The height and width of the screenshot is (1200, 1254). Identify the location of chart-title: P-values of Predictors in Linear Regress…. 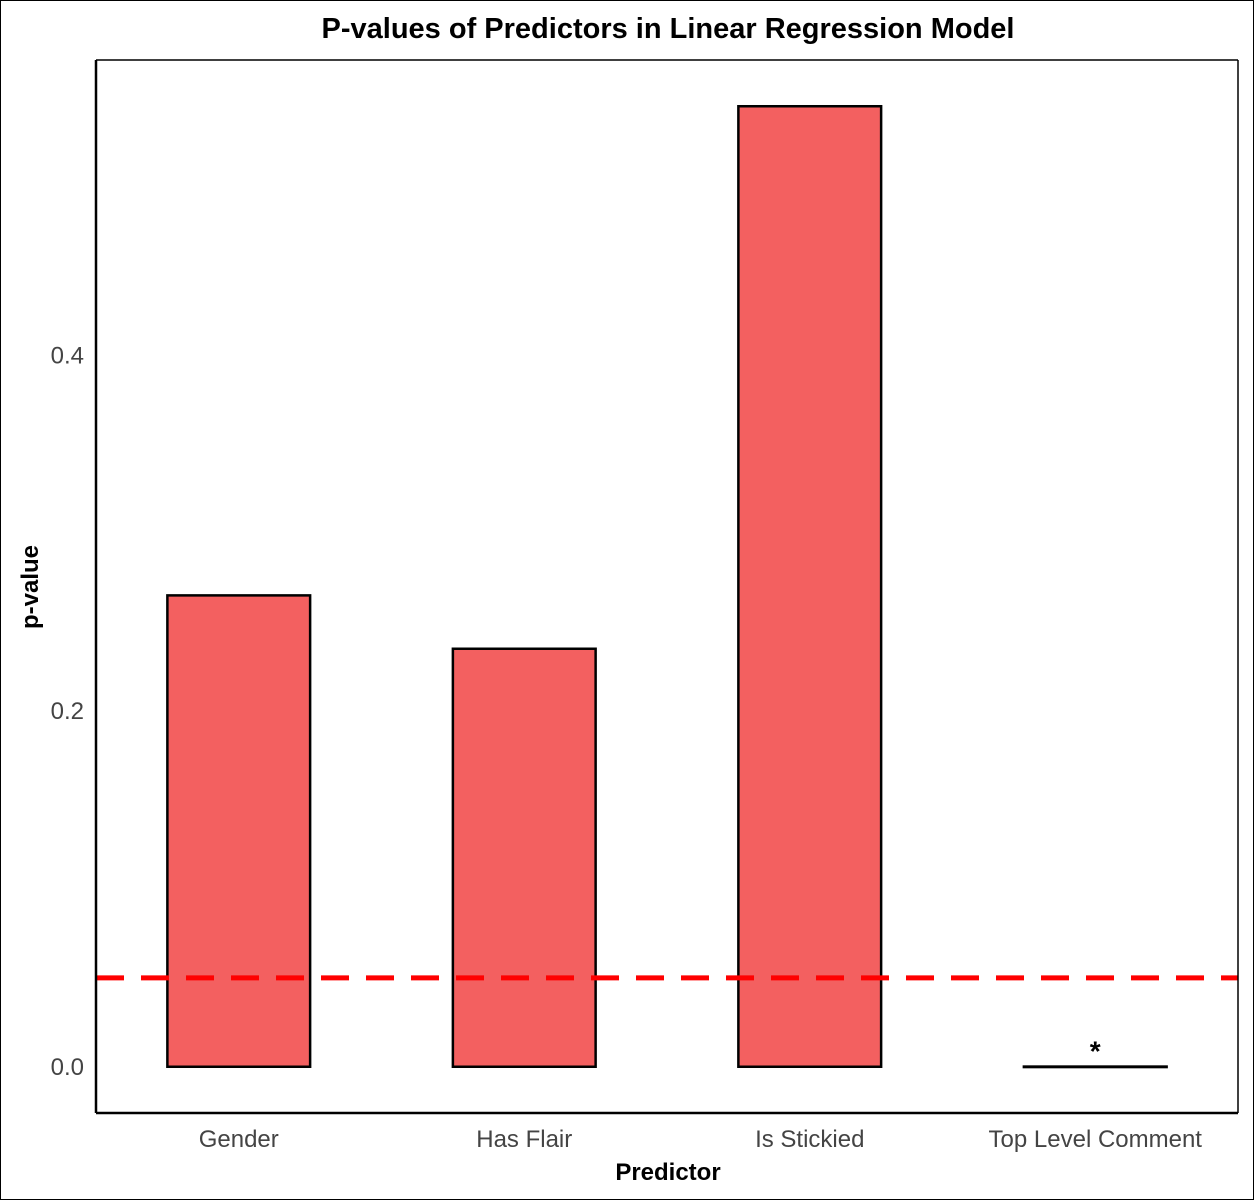
(668, 29).